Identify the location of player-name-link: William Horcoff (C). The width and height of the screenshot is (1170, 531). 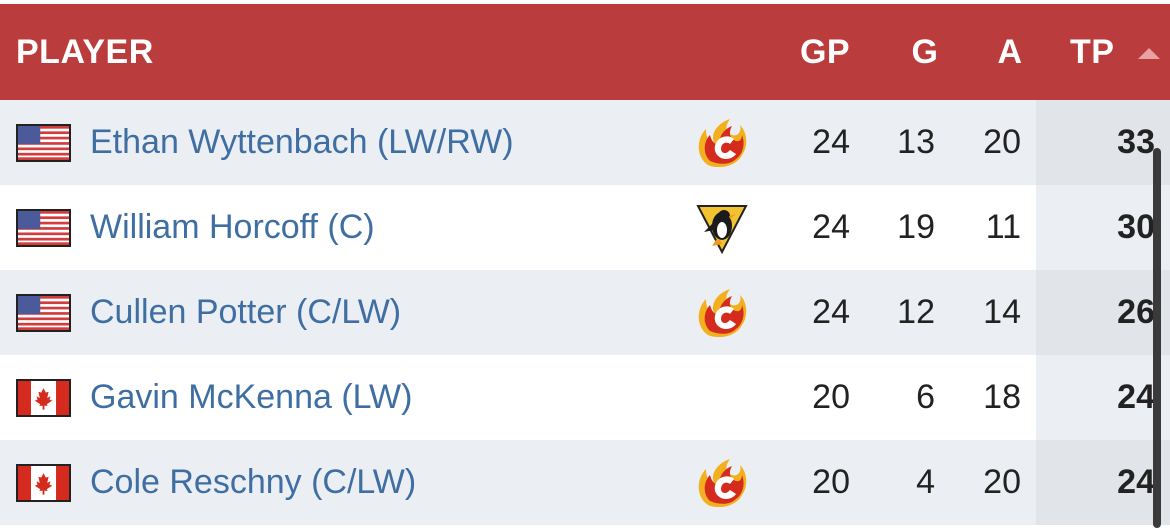
(232, 227).